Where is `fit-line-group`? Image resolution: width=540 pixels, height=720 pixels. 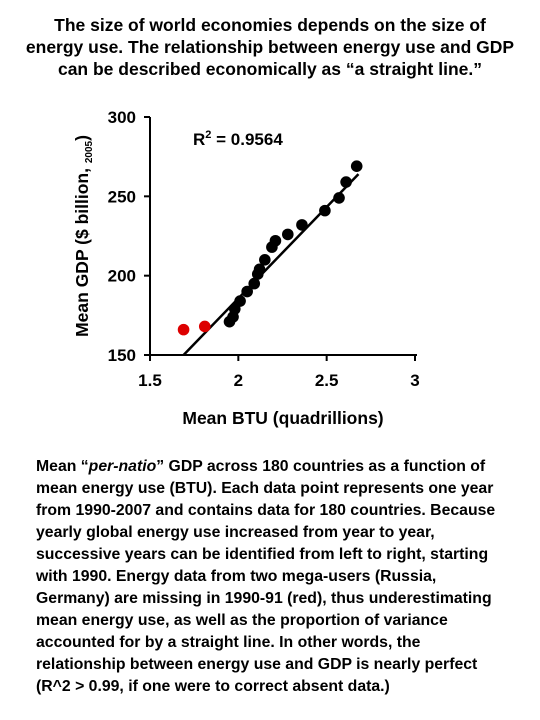 fit-line-group is located at coordinates (271, 264).